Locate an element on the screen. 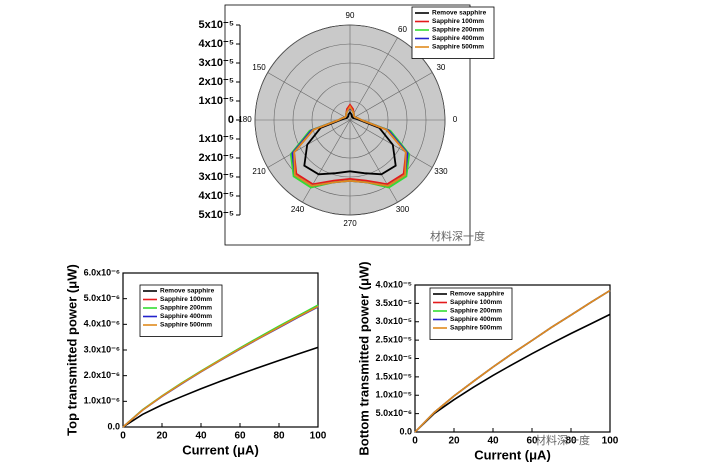 This screenshot has width=721, height=472. y-tick-label: 2.0x10⁻⁵ is located at coordinates (393, 358).